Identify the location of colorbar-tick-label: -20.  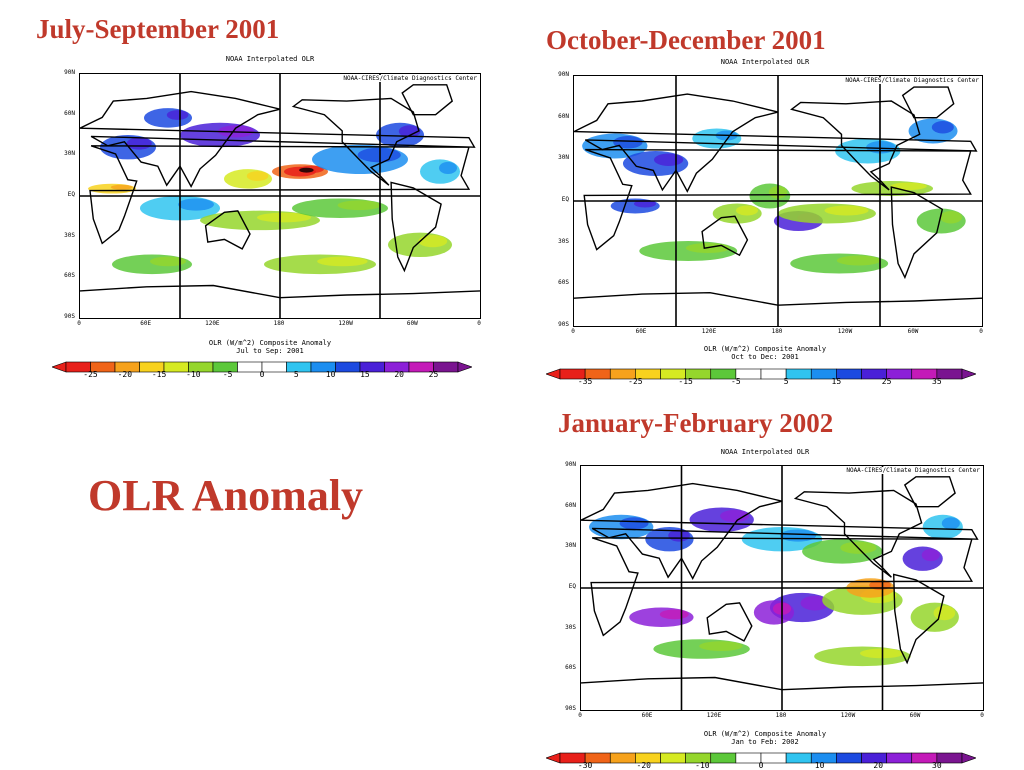
(125, 374).